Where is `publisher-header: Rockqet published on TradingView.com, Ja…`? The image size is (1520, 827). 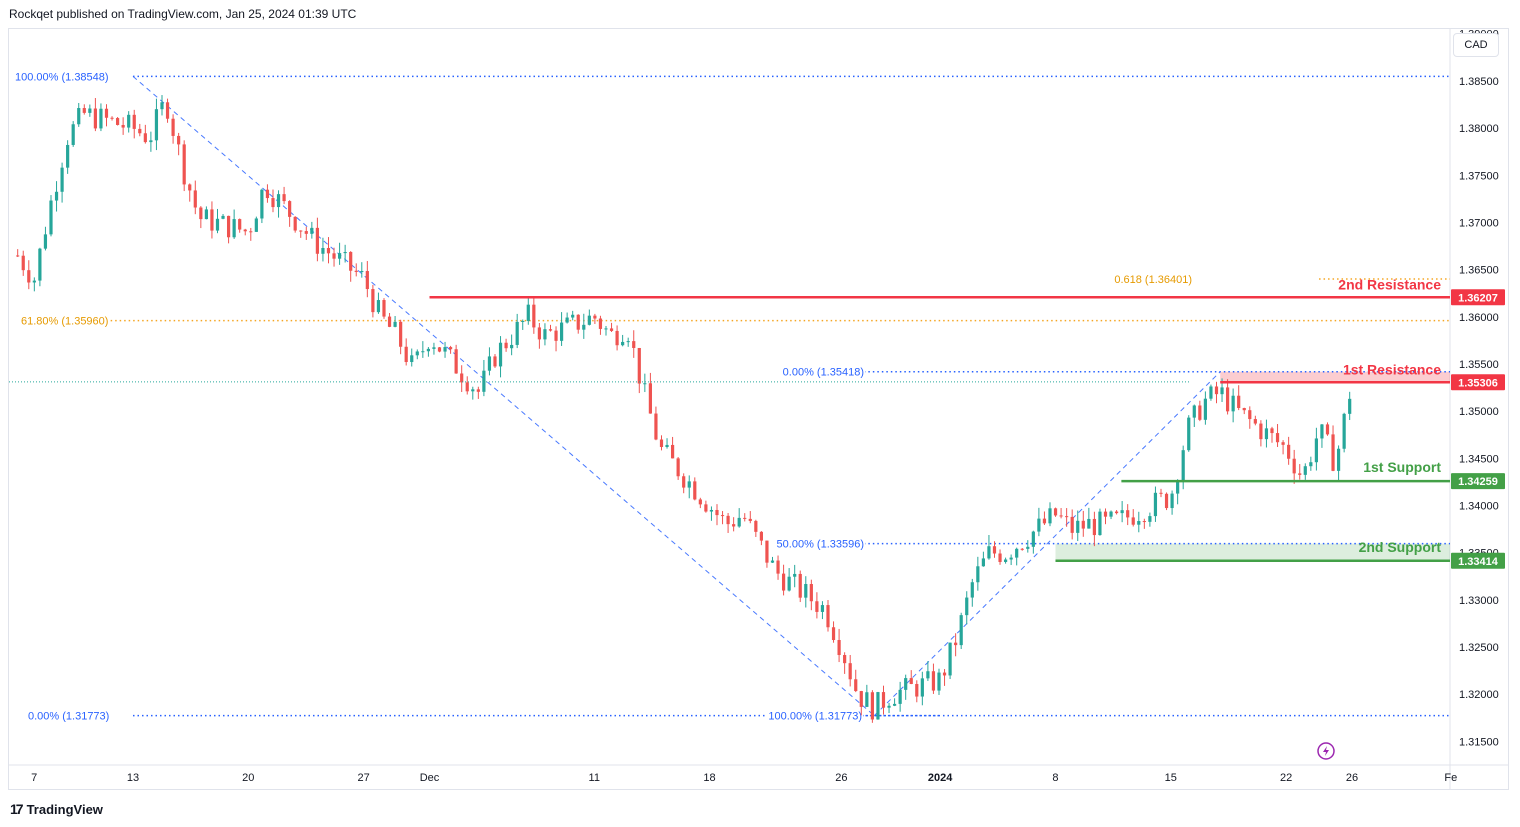 publisher-header: Rockqet published on TradingView.com, Ja… is located at coordinates (183, 14).